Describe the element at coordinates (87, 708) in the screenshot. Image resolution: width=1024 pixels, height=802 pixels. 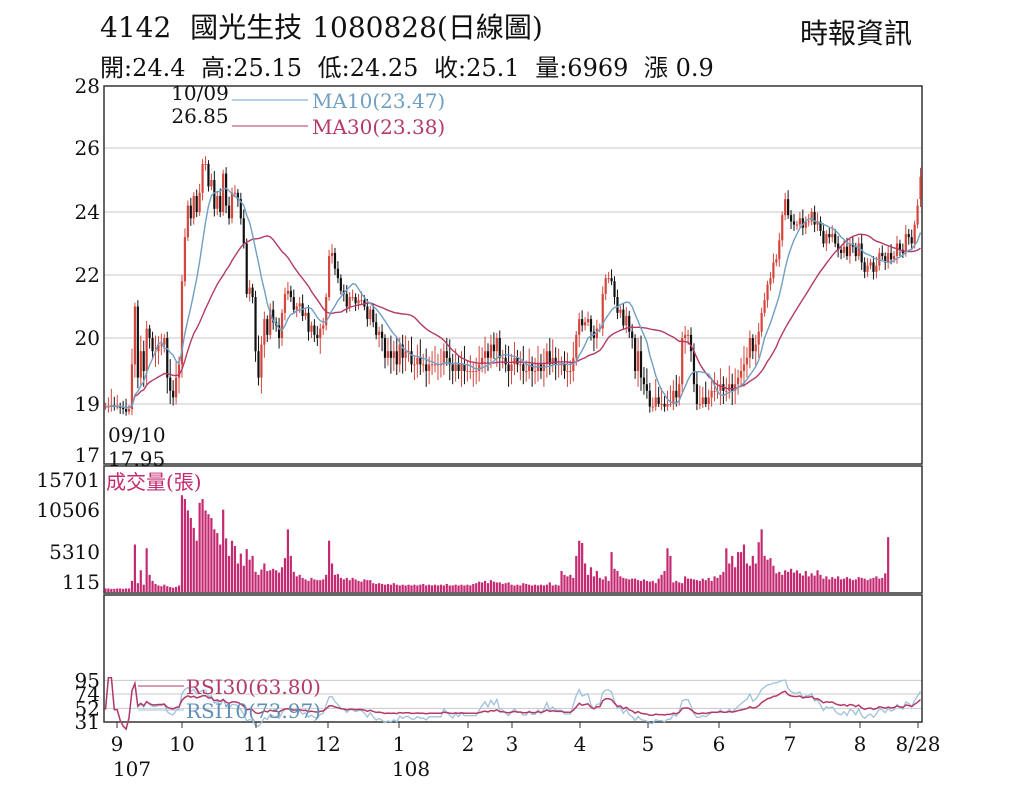
I see `rsi-tick-label: 52` at that location.